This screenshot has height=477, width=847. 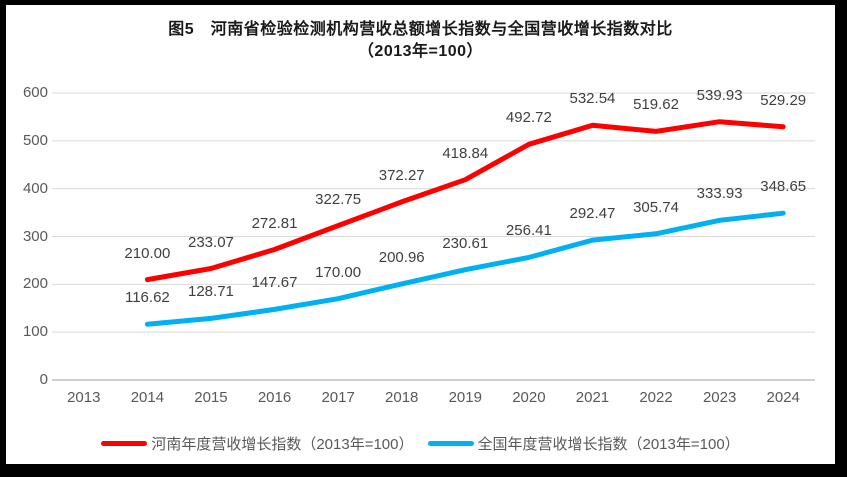 I want to click on legend-label: 全国年度营收增长指数（2013年=100）, so click(x=608, y=444).